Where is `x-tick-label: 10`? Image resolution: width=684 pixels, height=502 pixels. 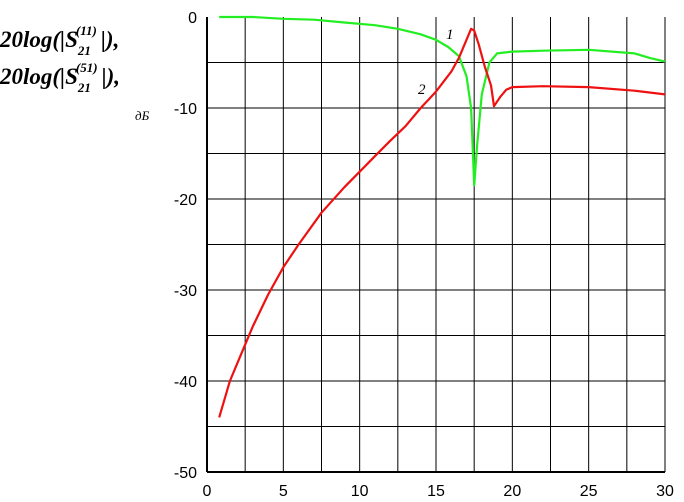 x-tick-label: 10 is located at coordinates (360, 491).